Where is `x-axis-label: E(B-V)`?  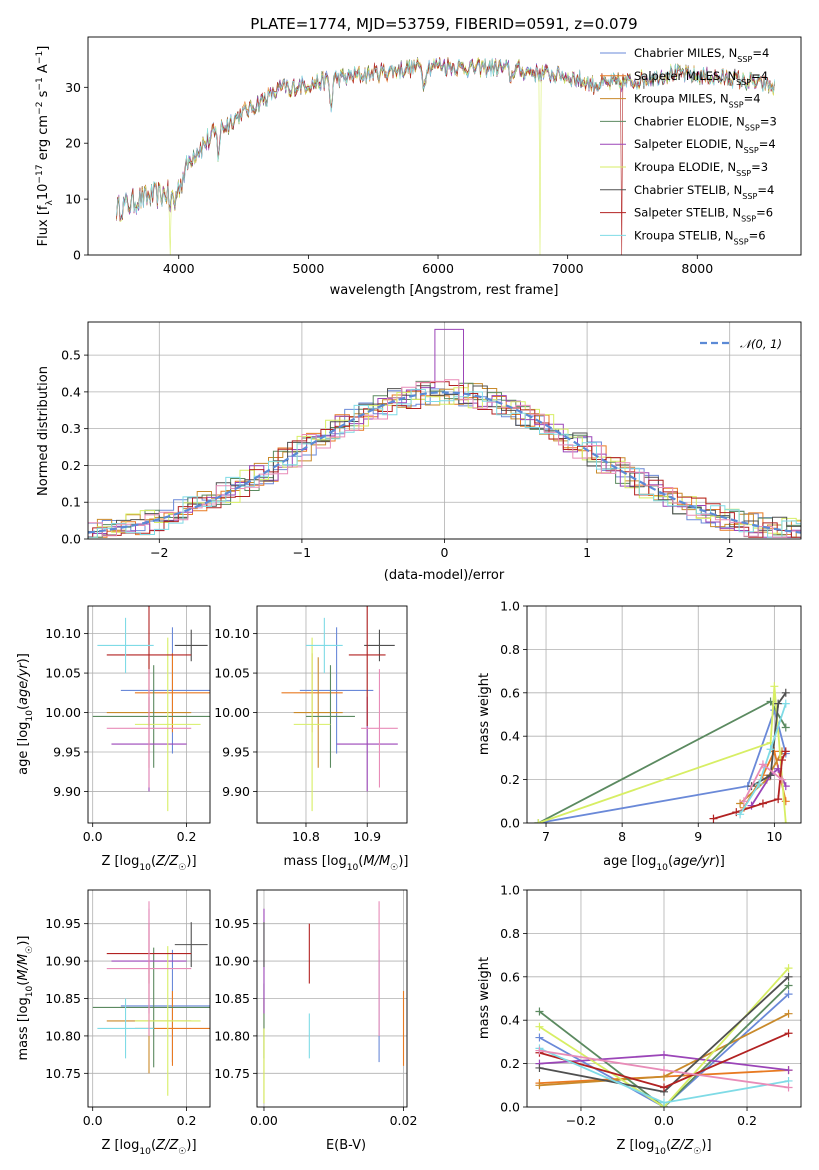 x-axis-label: E(B-V) is located at coordinates (346, 1145).